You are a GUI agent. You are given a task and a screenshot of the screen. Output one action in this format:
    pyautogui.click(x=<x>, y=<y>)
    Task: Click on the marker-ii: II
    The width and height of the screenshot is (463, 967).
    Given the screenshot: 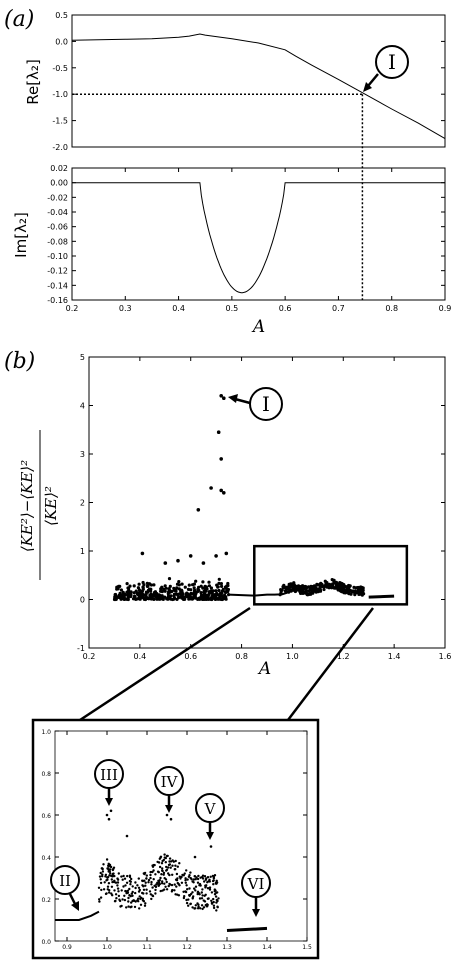 What is the action you would take?
    pyautogui.click(x=65, y=888)
    